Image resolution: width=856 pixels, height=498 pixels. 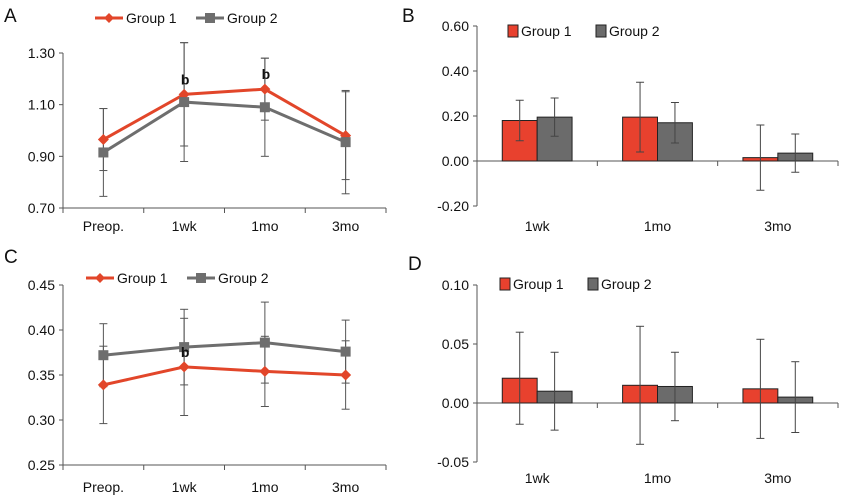 I want to click on y-tick-label: -0.20, so click(x=453, y=206).